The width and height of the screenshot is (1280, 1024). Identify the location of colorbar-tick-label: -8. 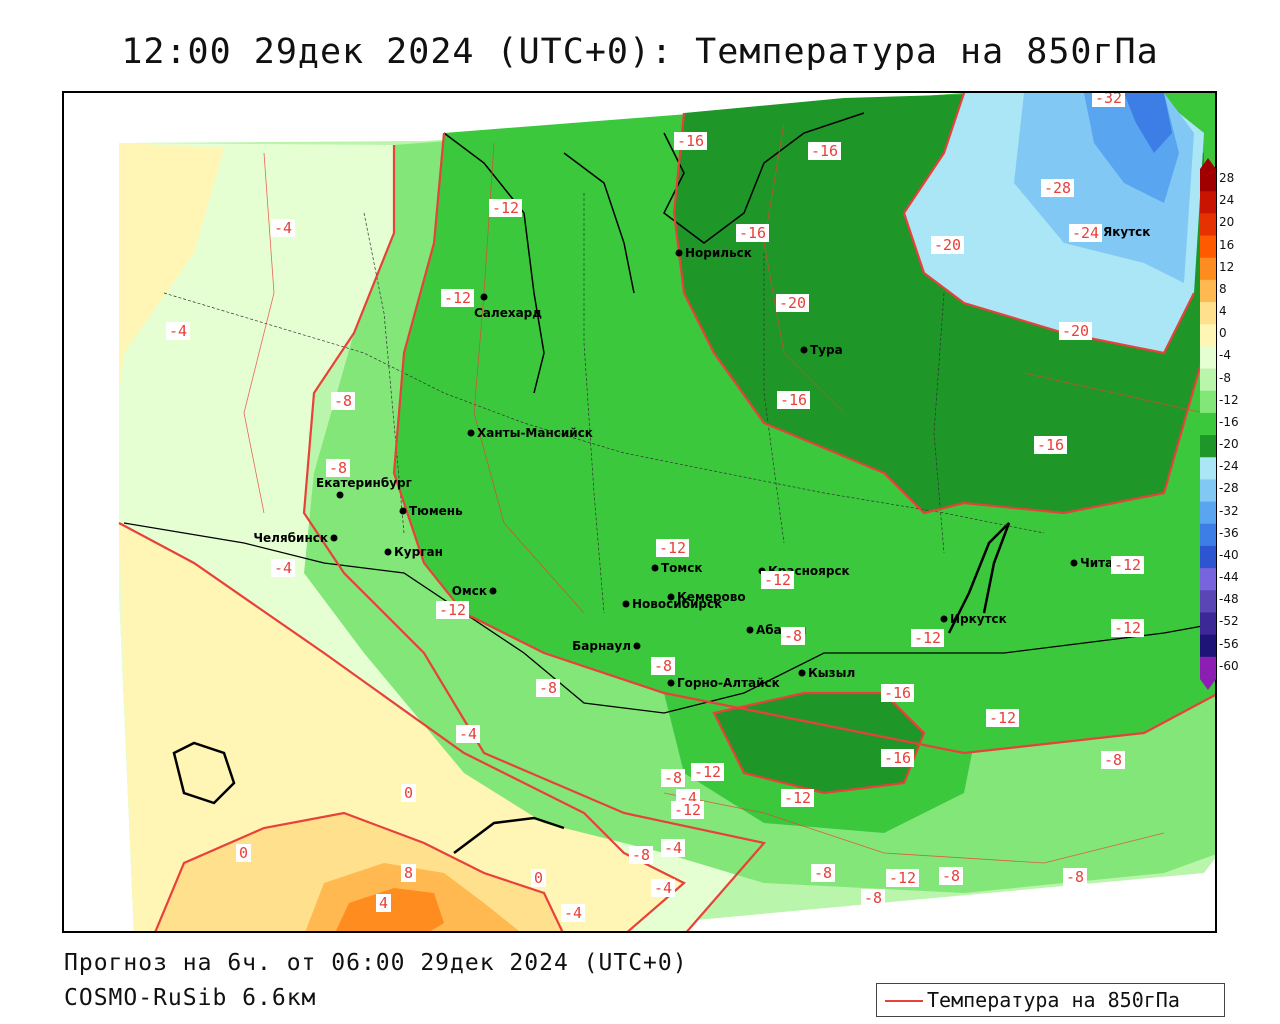
(1225, 377).